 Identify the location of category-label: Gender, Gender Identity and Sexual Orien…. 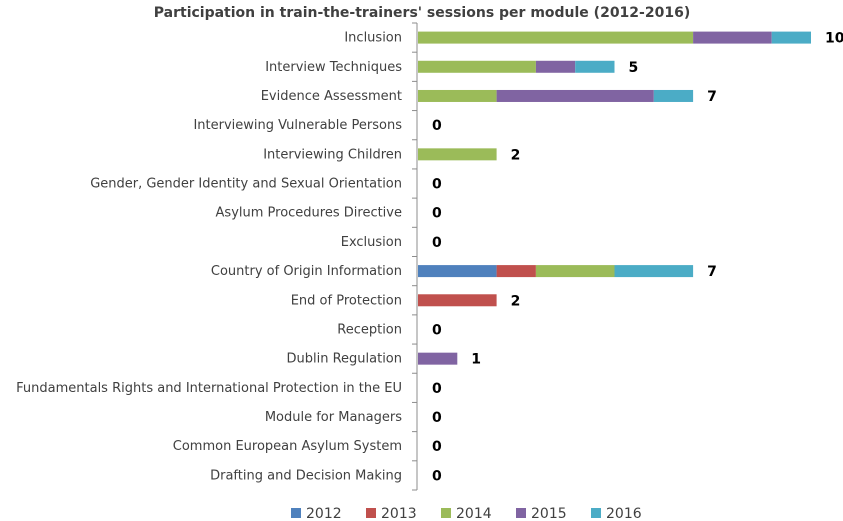
(246, 184).